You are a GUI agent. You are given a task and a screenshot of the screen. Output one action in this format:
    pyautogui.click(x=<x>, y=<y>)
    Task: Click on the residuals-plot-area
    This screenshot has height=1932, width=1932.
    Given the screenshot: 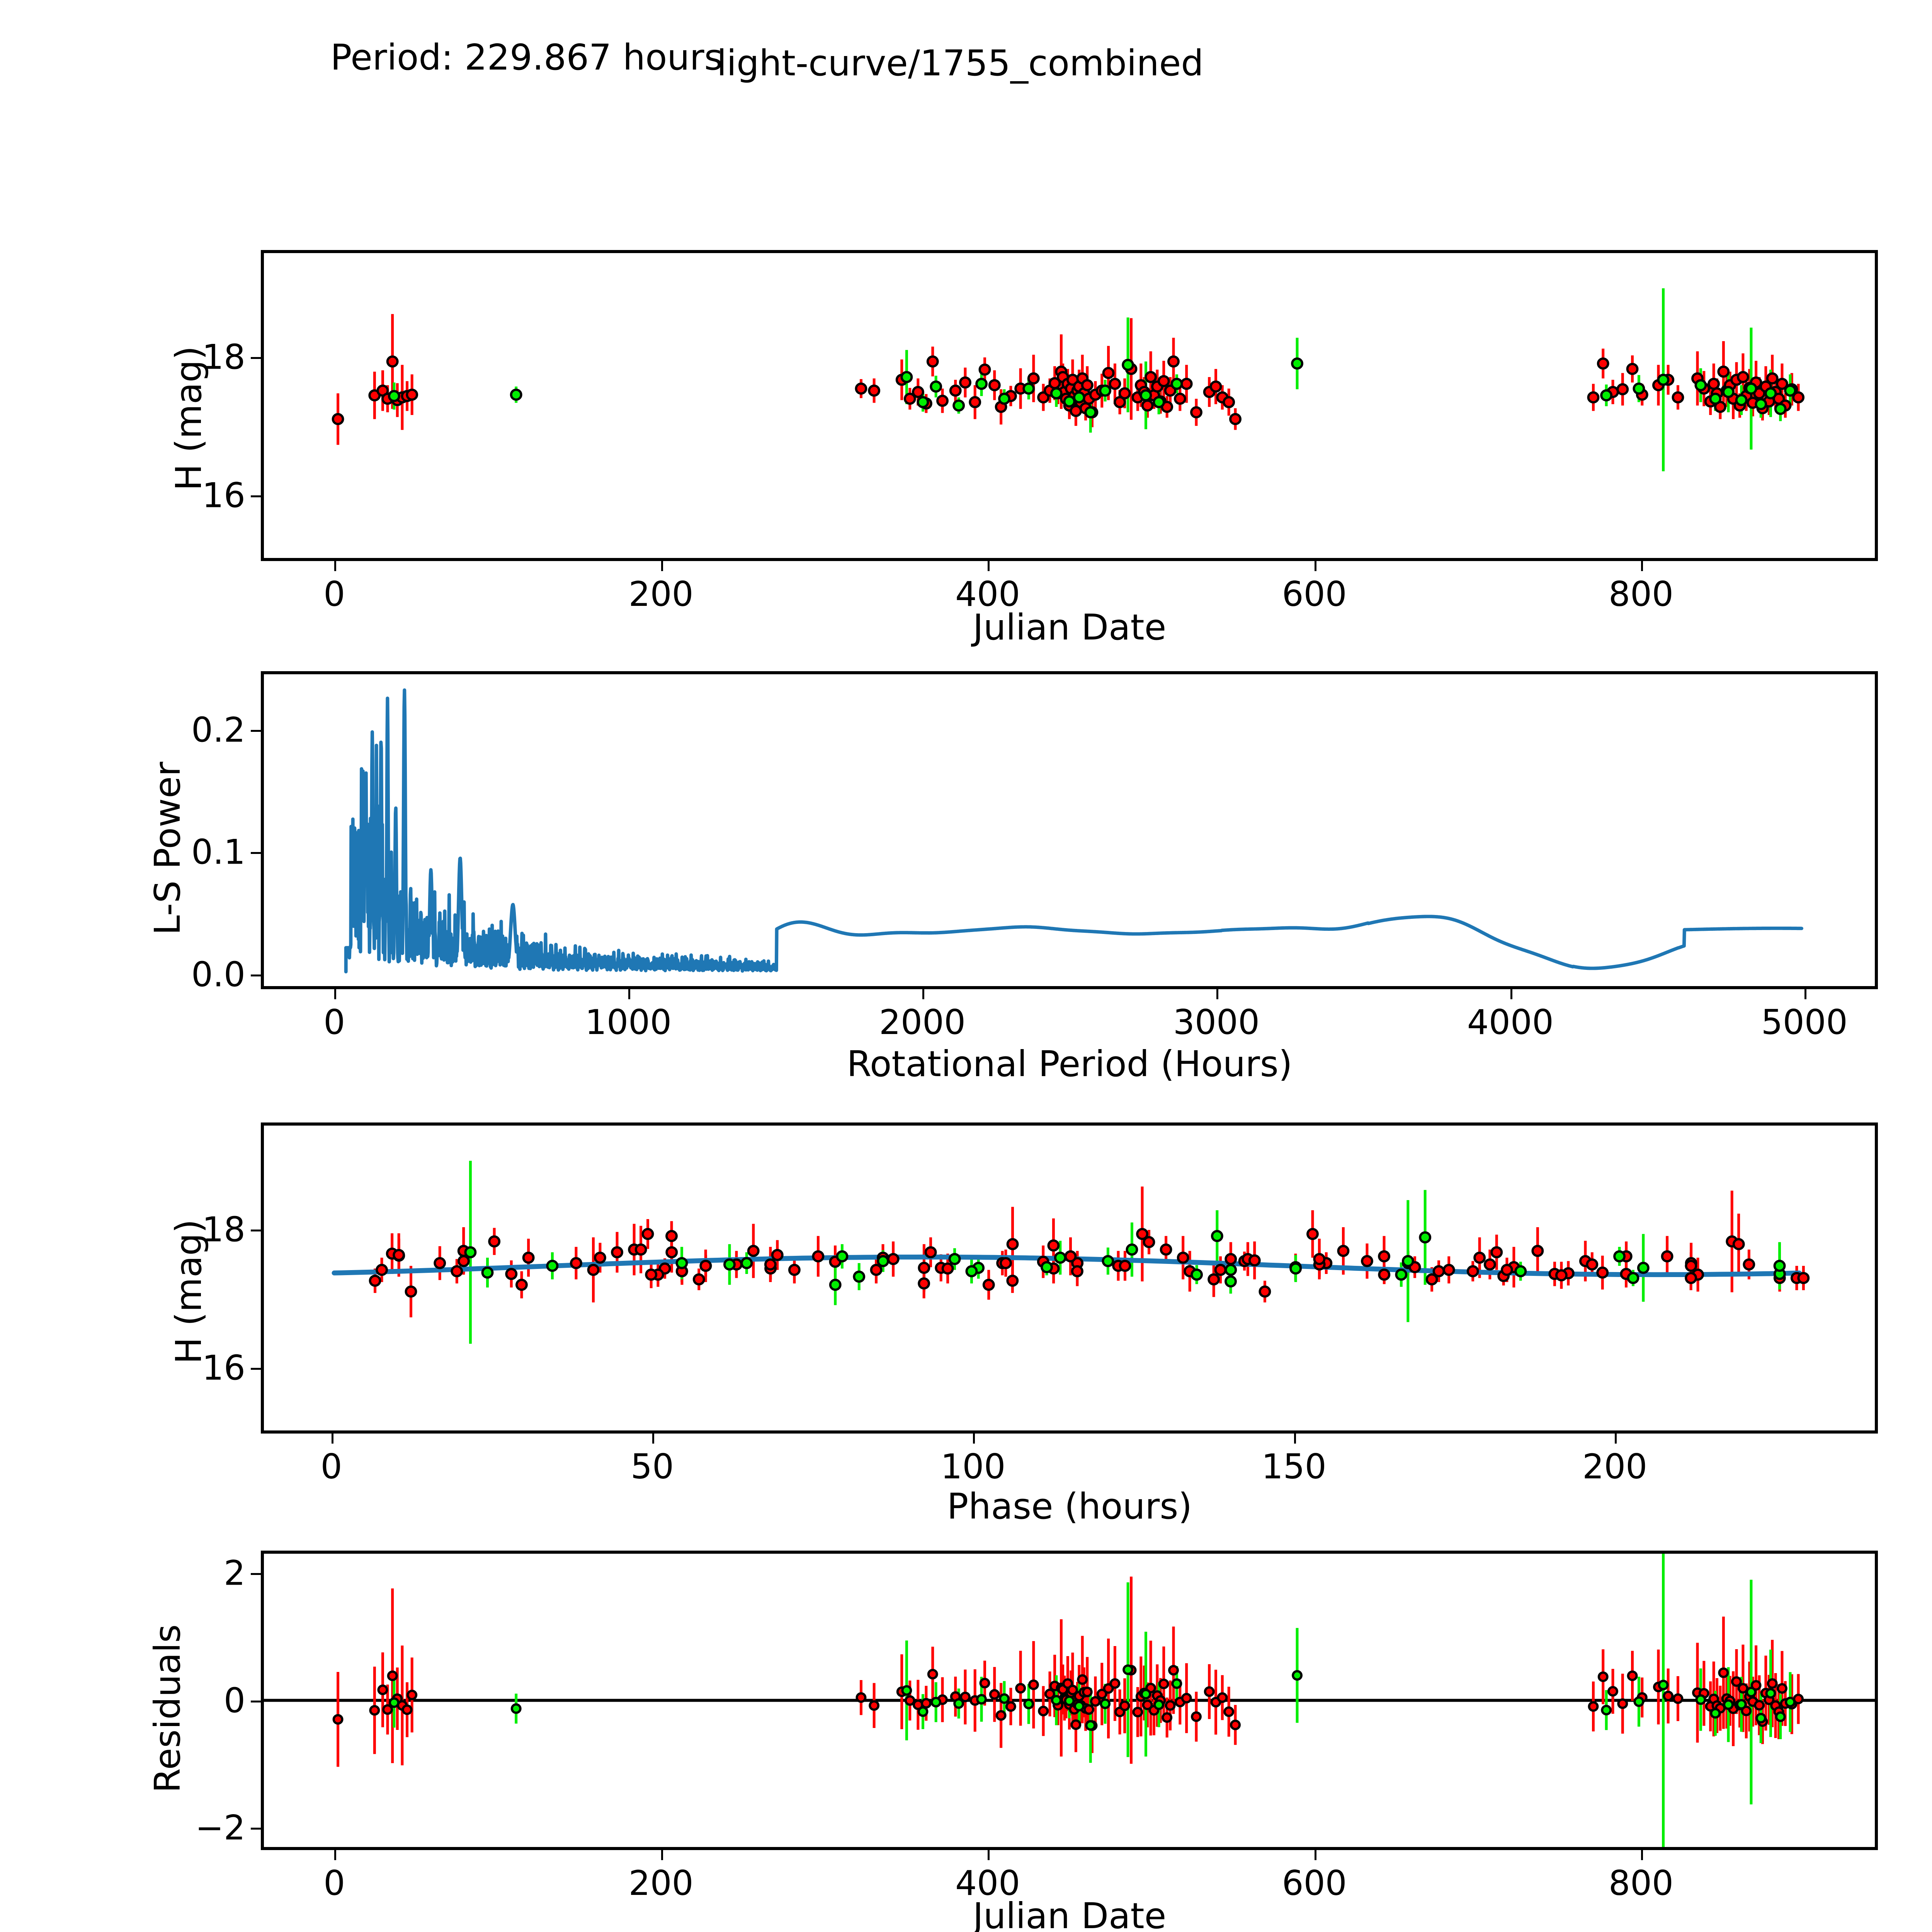 What is the action you would take?
    pyautogui.click(x=1070, y=1700)
    